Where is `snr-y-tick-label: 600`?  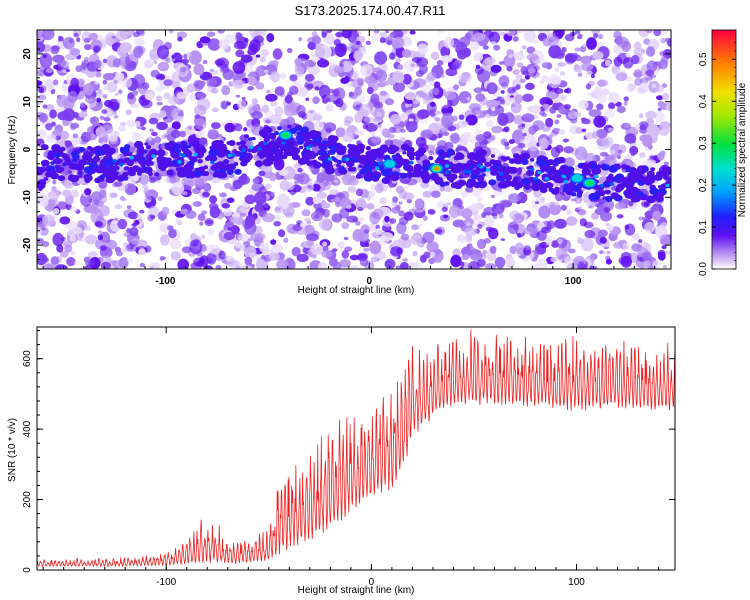
snr-y-tick-label: 600 is located at coordinates (27, 358).